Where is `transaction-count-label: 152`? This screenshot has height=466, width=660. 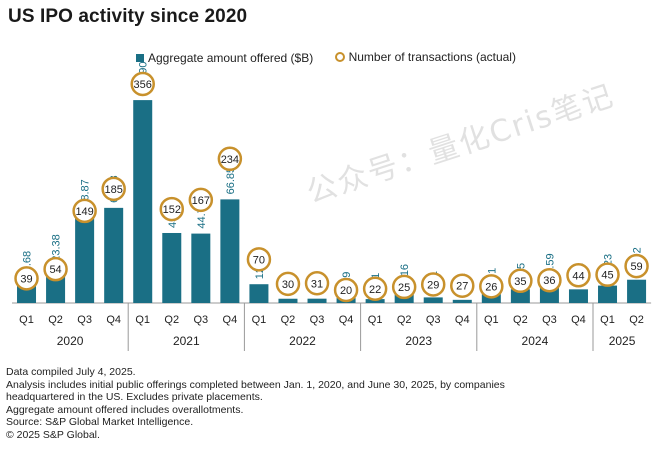 transaction-count-label: 152 is located at coordinates (172, 210).